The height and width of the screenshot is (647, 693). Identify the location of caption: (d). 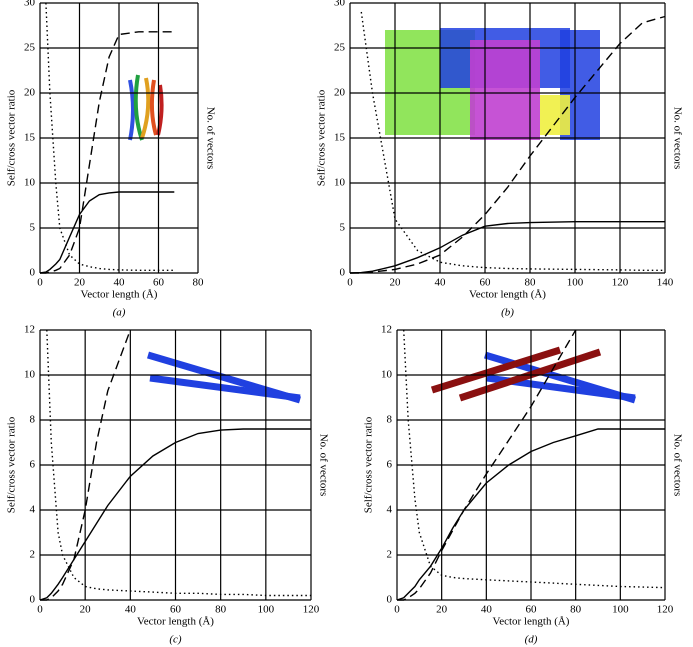
(531, 640).